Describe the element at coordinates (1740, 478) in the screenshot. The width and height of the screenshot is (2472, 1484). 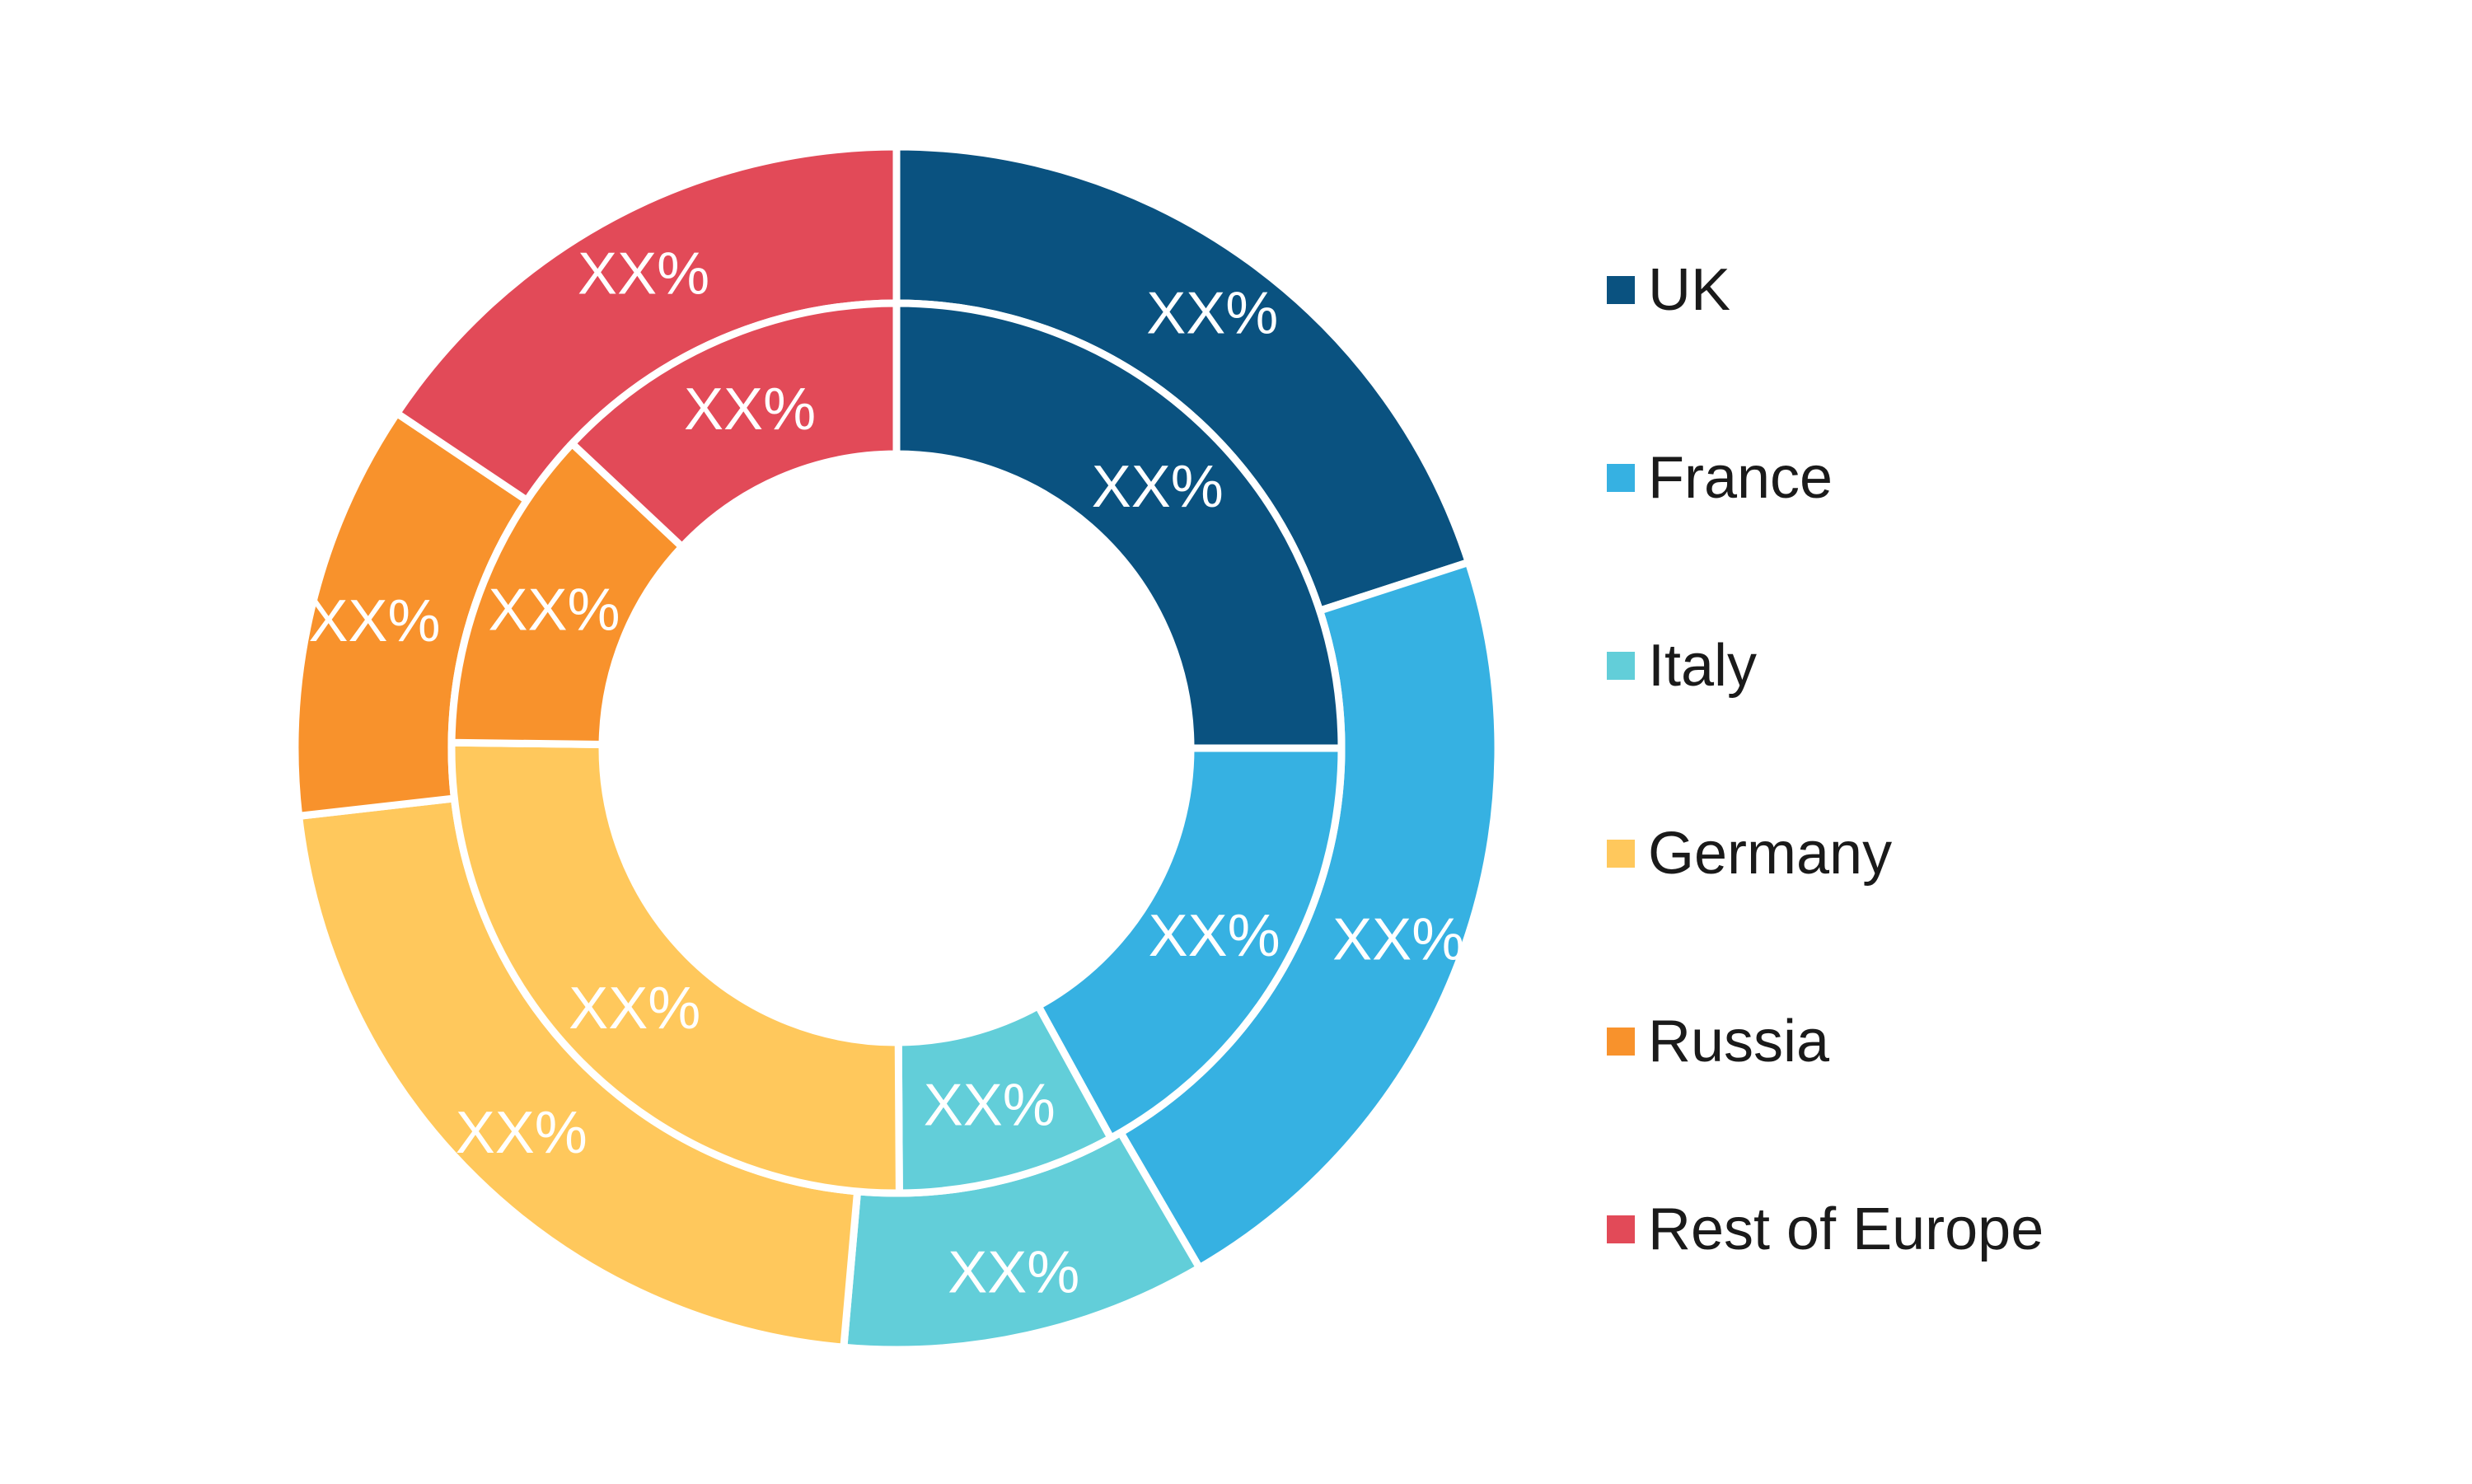
I see `legend-label-france: France` at that location.